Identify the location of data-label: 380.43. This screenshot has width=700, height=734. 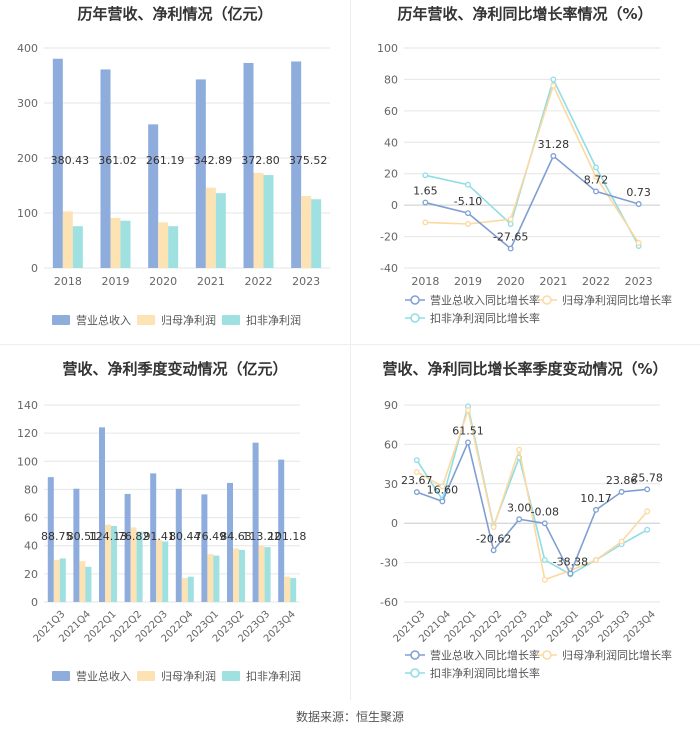
(70, 160).